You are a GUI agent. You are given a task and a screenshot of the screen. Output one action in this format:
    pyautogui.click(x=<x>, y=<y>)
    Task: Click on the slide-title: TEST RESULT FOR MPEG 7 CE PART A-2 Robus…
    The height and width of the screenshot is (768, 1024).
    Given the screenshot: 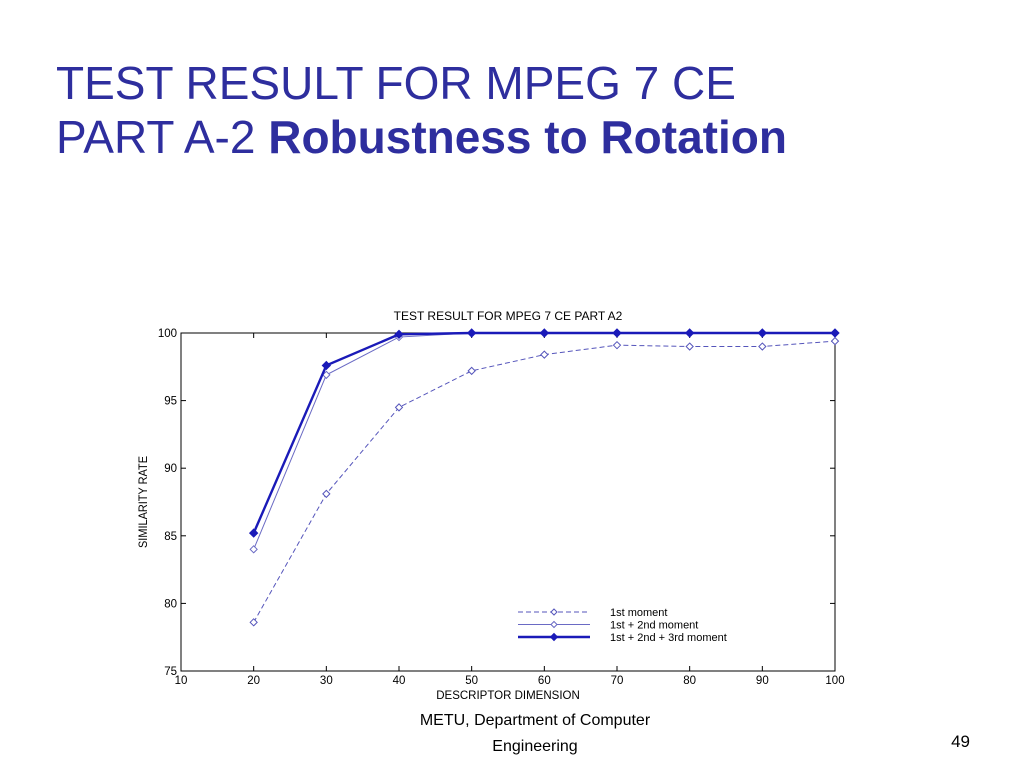 What is the action you would take?
    pyautogui.click(x=526, y=110)
    